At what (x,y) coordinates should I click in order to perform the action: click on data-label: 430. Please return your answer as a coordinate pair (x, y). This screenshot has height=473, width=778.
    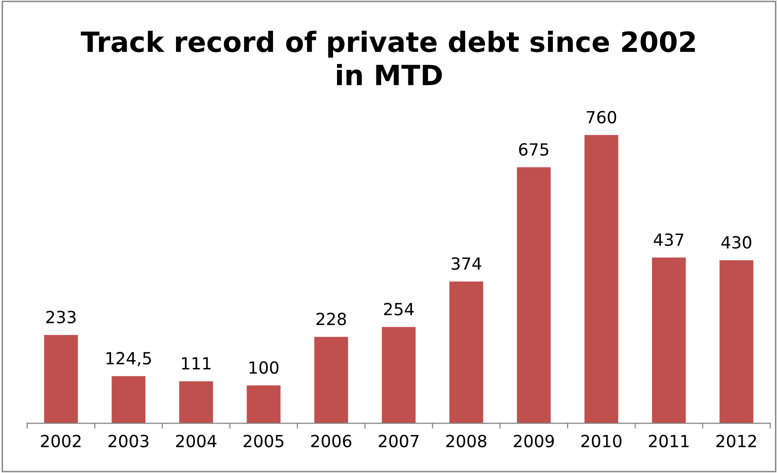
    Looking at the image, I should click on (736, 242).